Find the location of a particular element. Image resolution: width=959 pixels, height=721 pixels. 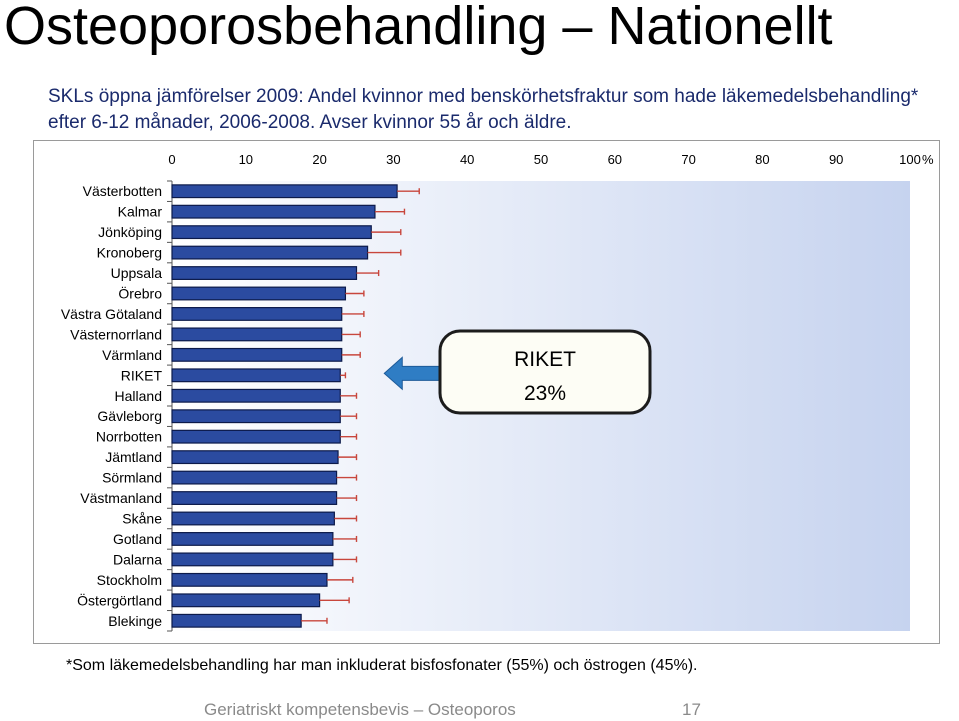

x-tick-label: 50 is located at coordinates (541, 159).